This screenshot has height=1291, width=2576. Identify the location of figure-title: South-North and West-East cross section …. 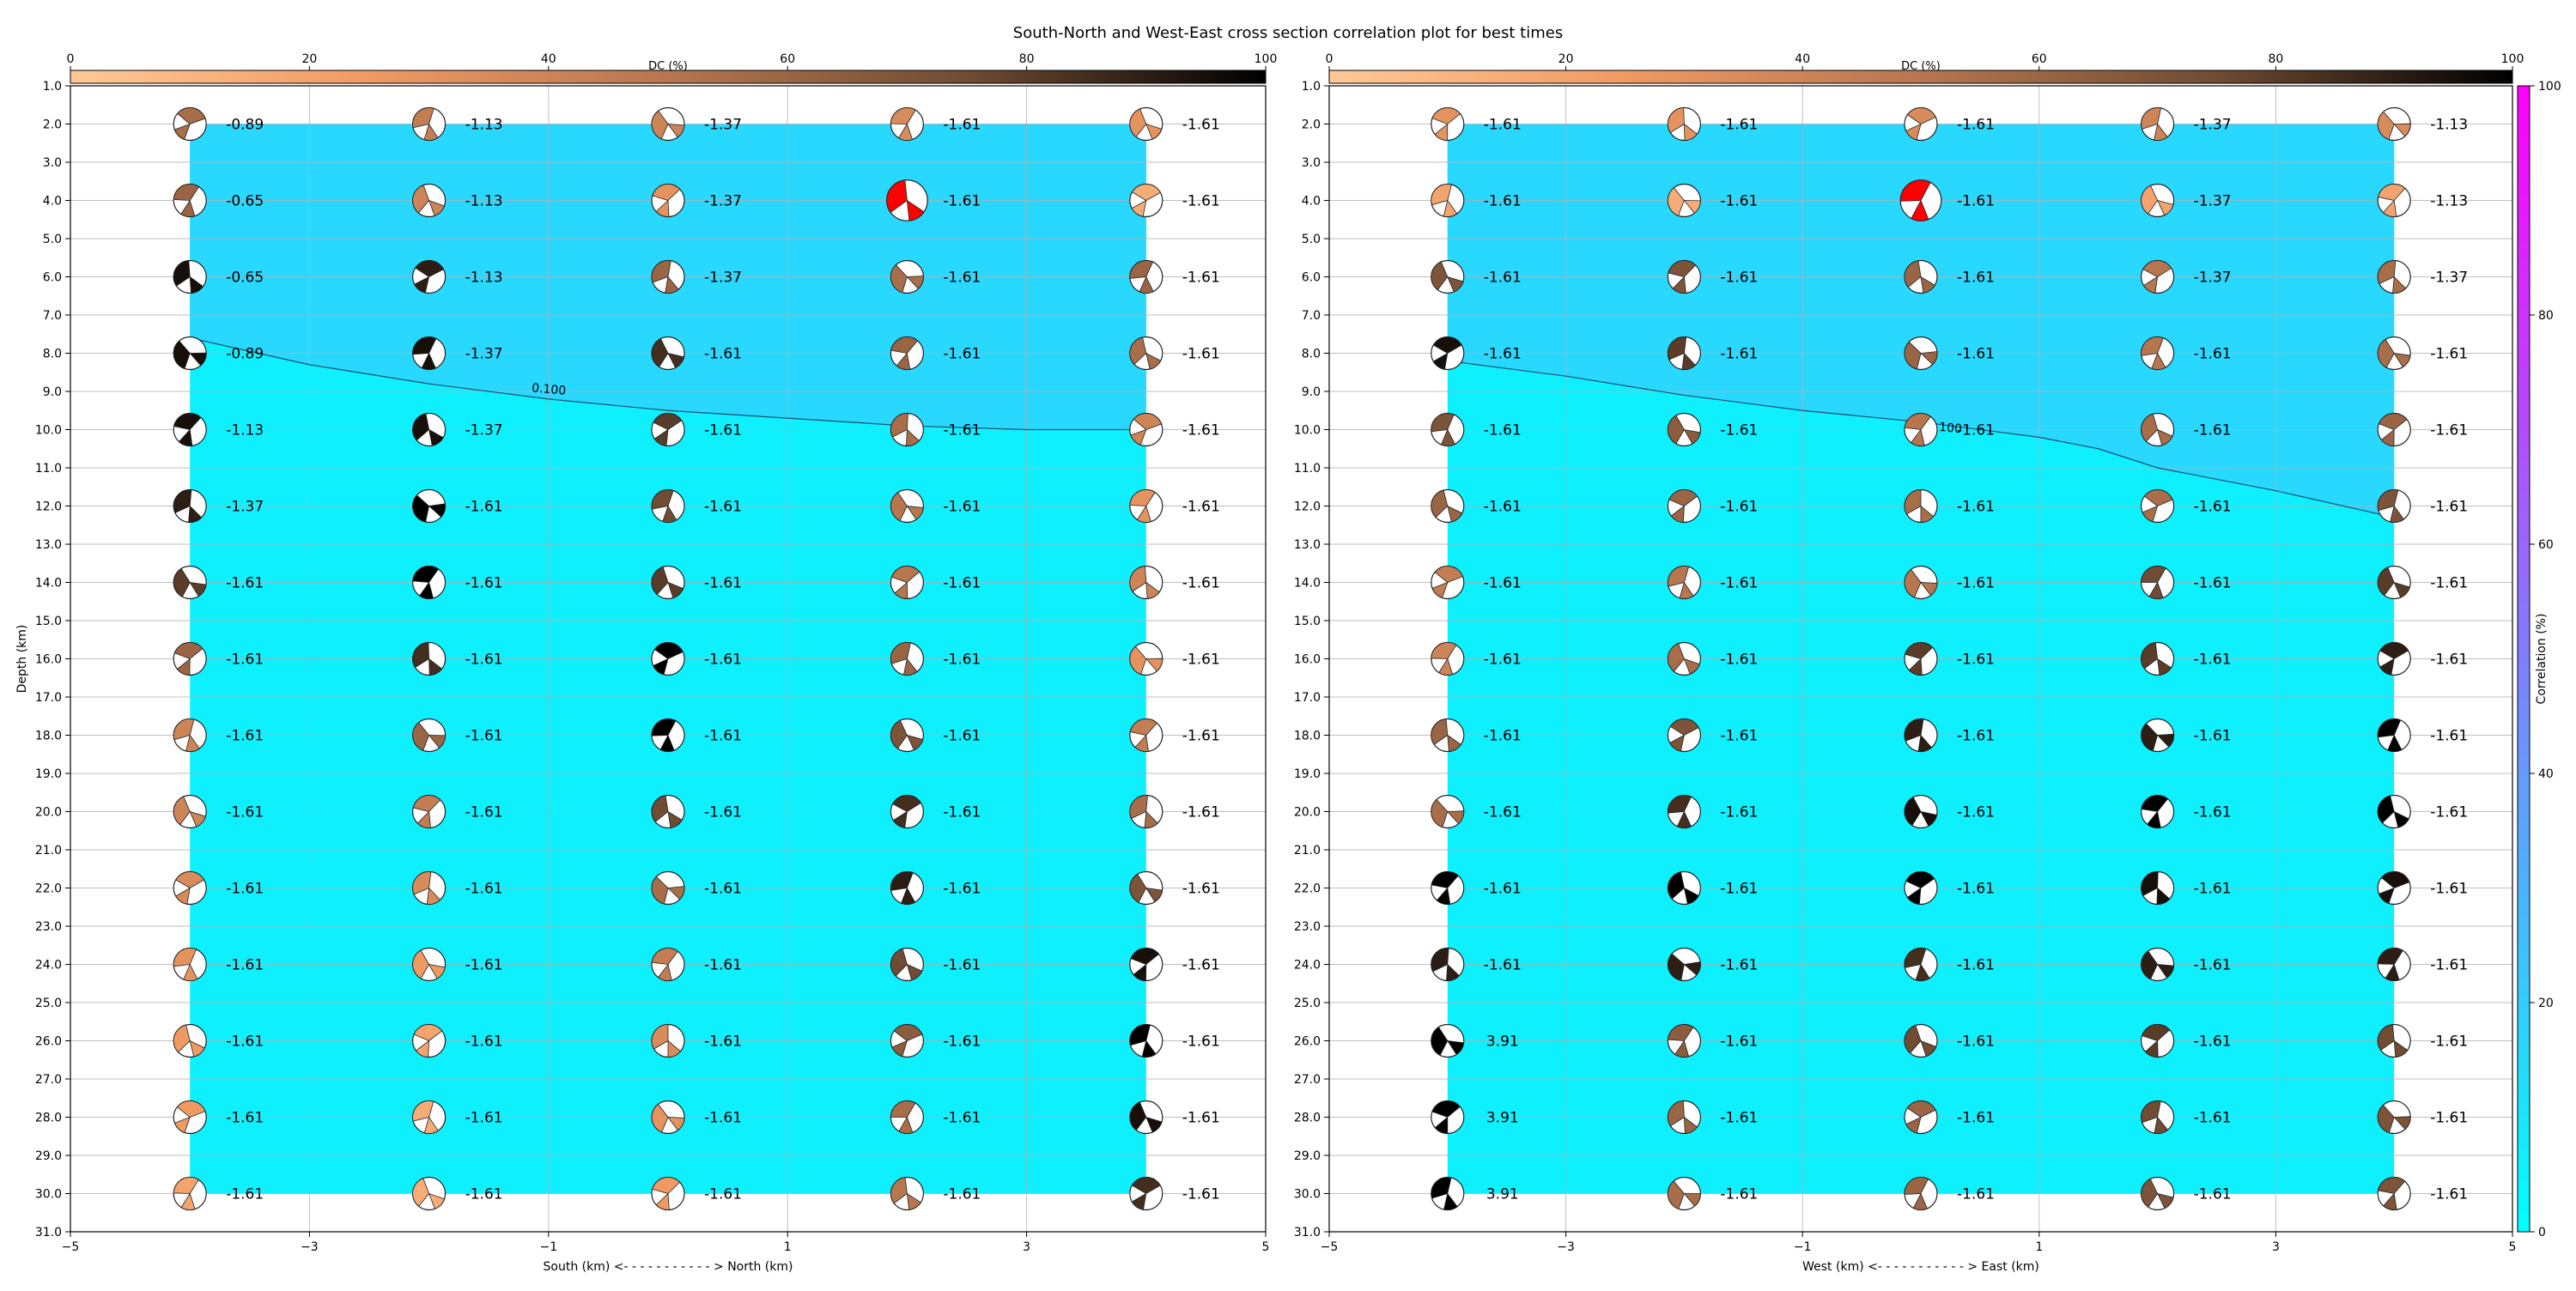
(1288, 33).